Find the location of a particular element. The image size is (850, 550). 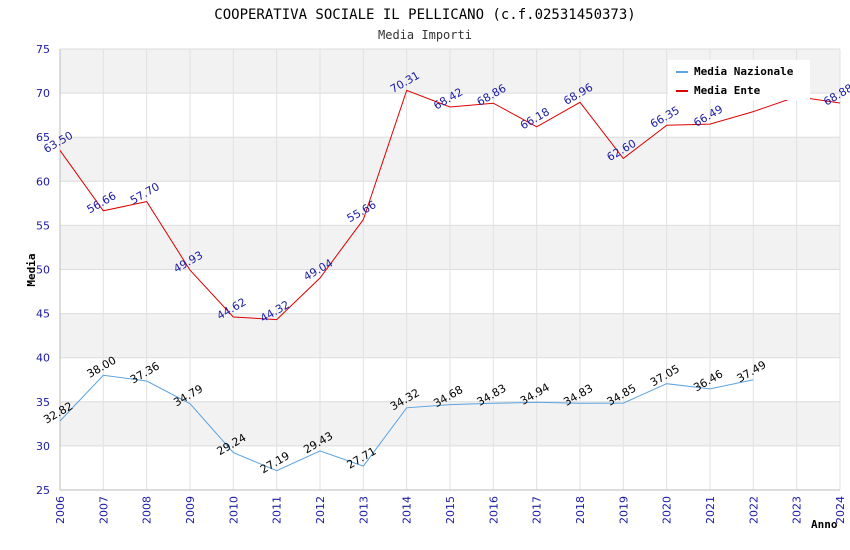

x-tick-label: 2015 is located at coordinates (450, 510).